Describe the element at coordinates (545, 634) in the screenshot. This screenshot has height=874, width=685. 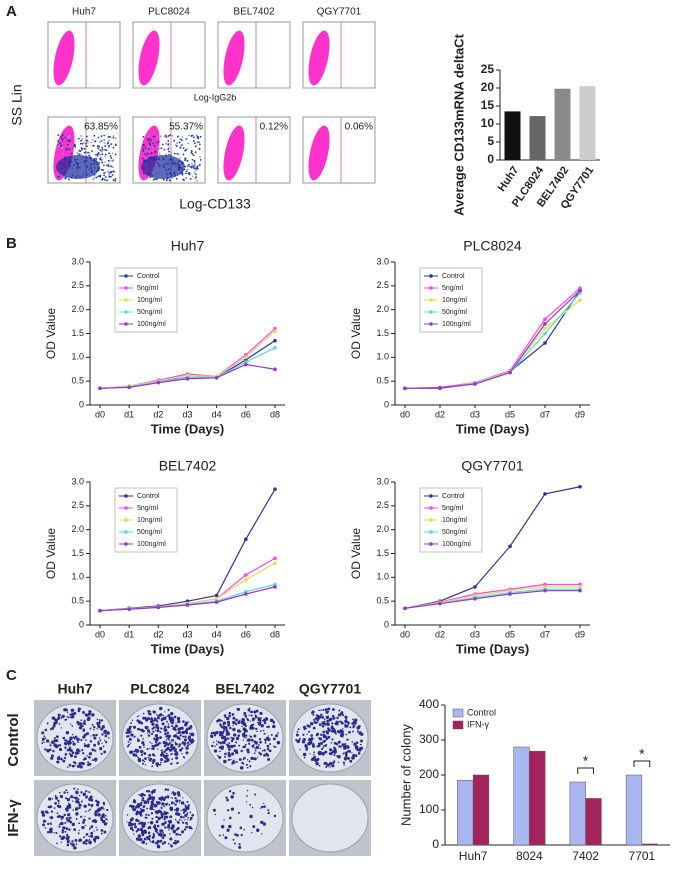
I see `x-tick-label: d7` at that location.